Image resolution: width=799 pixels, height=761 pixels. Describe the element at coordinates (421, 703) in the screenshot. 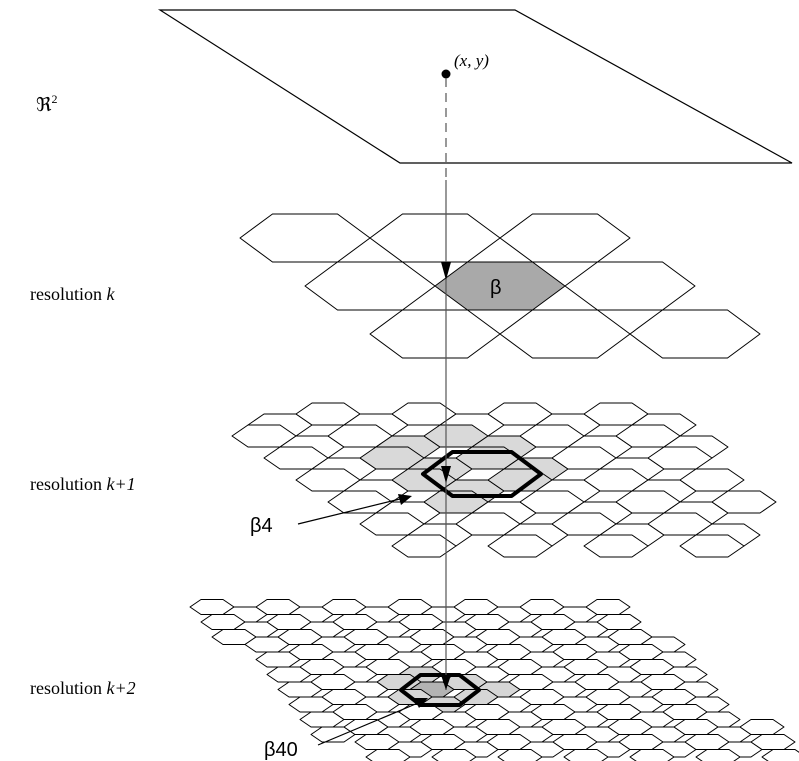

I see `beta40-leader-arrowhead` at that location.